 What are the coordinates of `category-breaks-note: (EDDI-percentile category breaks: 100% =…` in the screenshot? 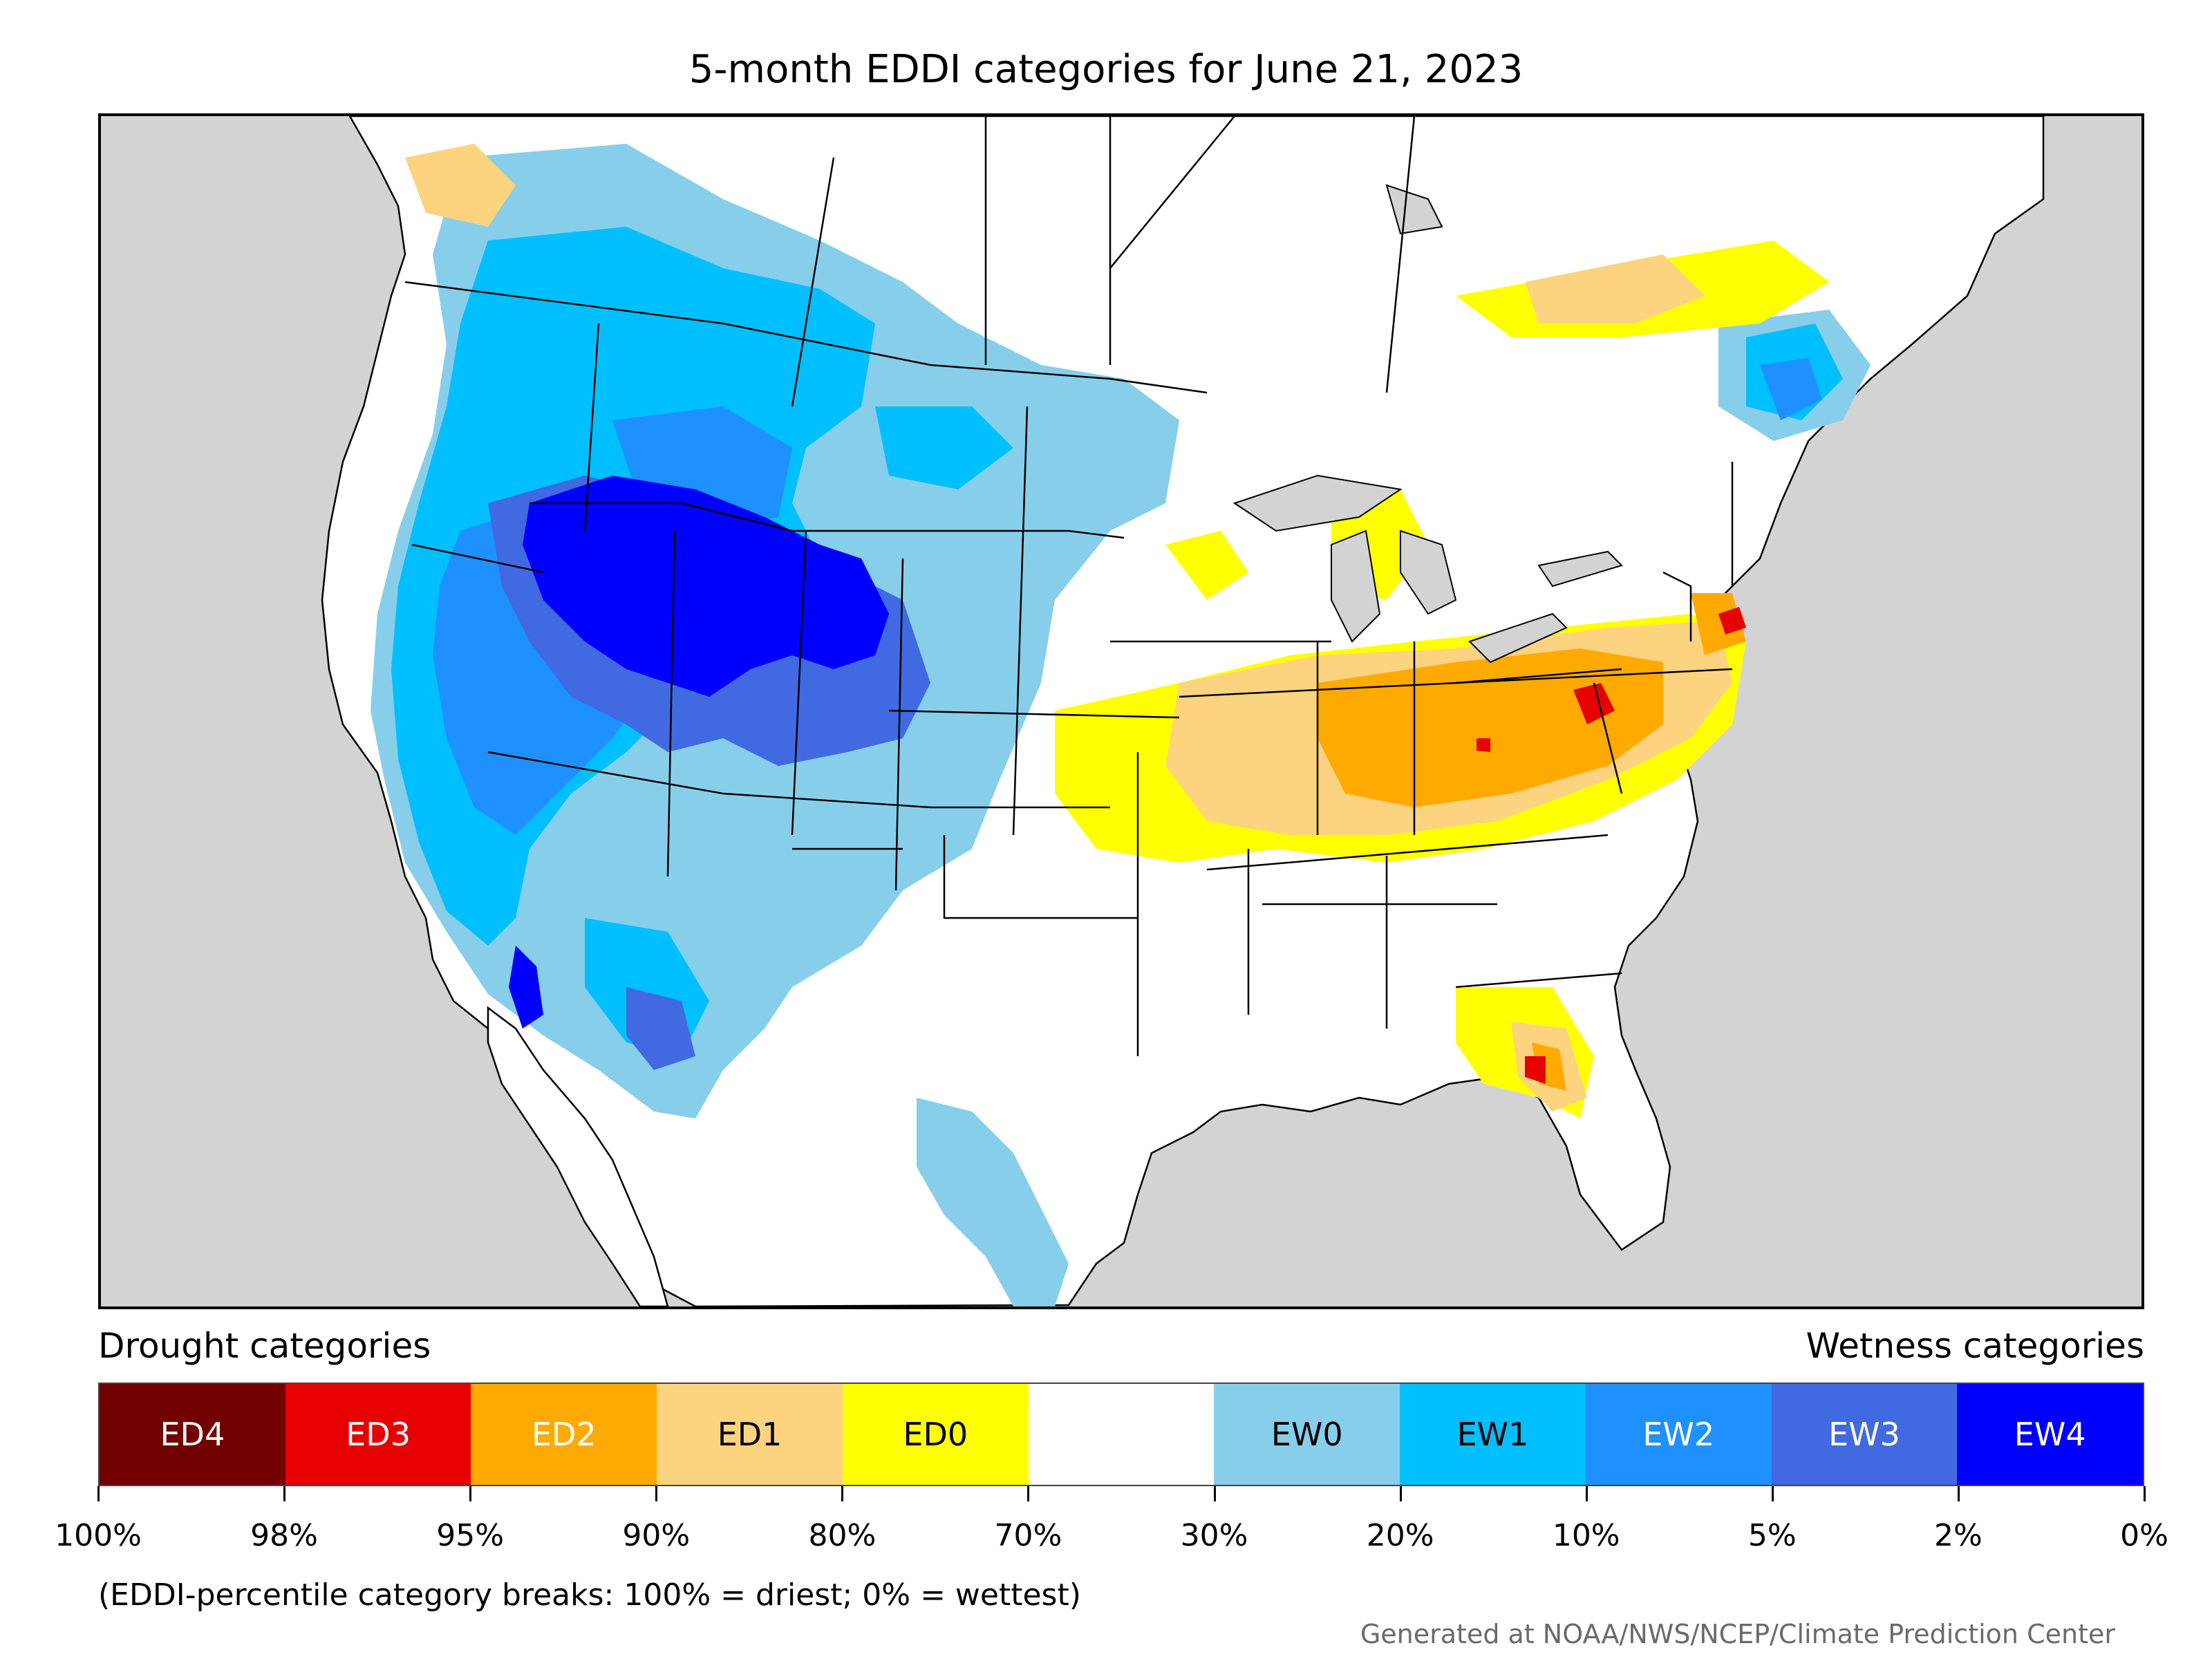 It's located at (589, 1595).